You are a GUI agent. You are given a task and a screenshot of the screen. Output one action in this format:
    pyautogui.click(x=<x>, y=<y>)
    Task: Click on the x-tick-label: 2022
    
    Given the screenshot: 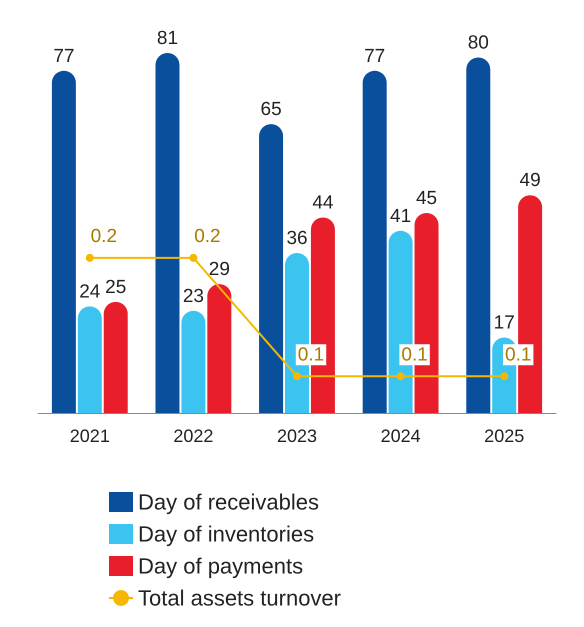 What is the action you would take?
    pyautogui.click(x=193, y=436)
    